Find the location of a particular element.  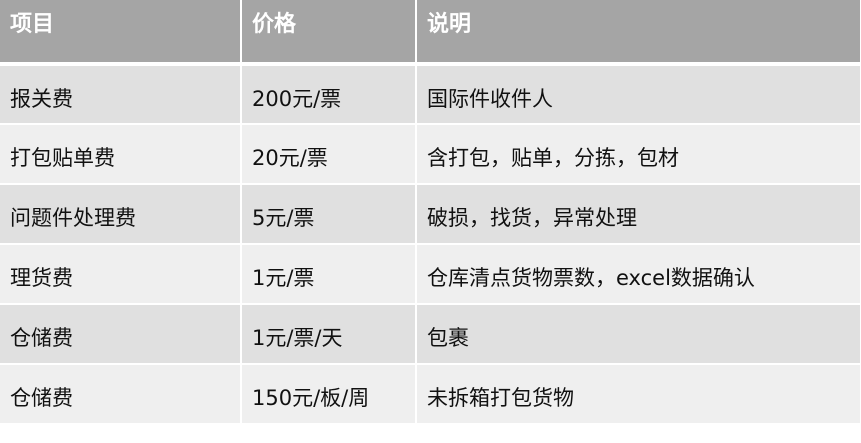

price-cell: 1元/票/天 is located at coordinates (328, 334).